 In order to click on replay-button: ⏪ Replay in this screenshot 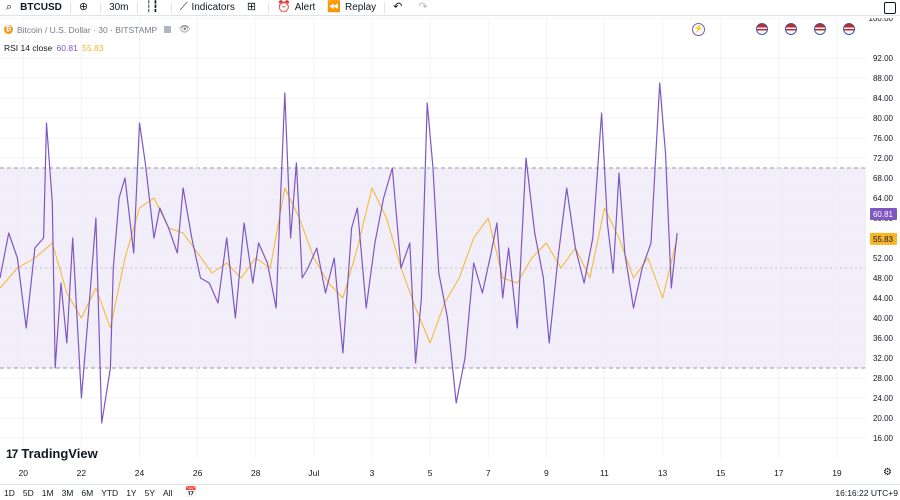, I will do `click(351, 8)`.